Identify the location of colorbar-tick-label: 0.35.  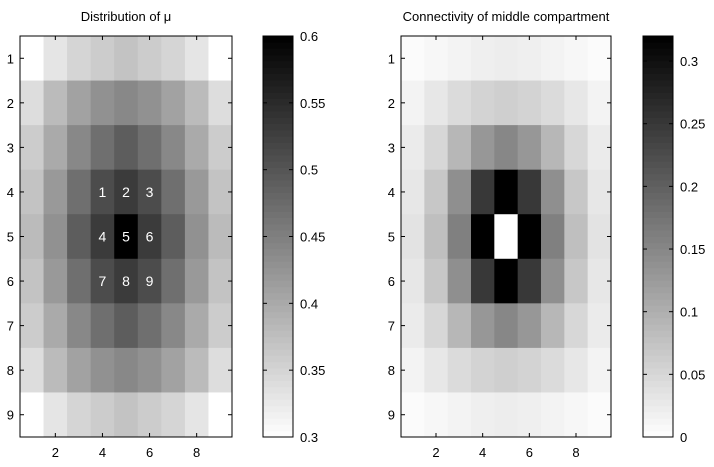
(312, 370).